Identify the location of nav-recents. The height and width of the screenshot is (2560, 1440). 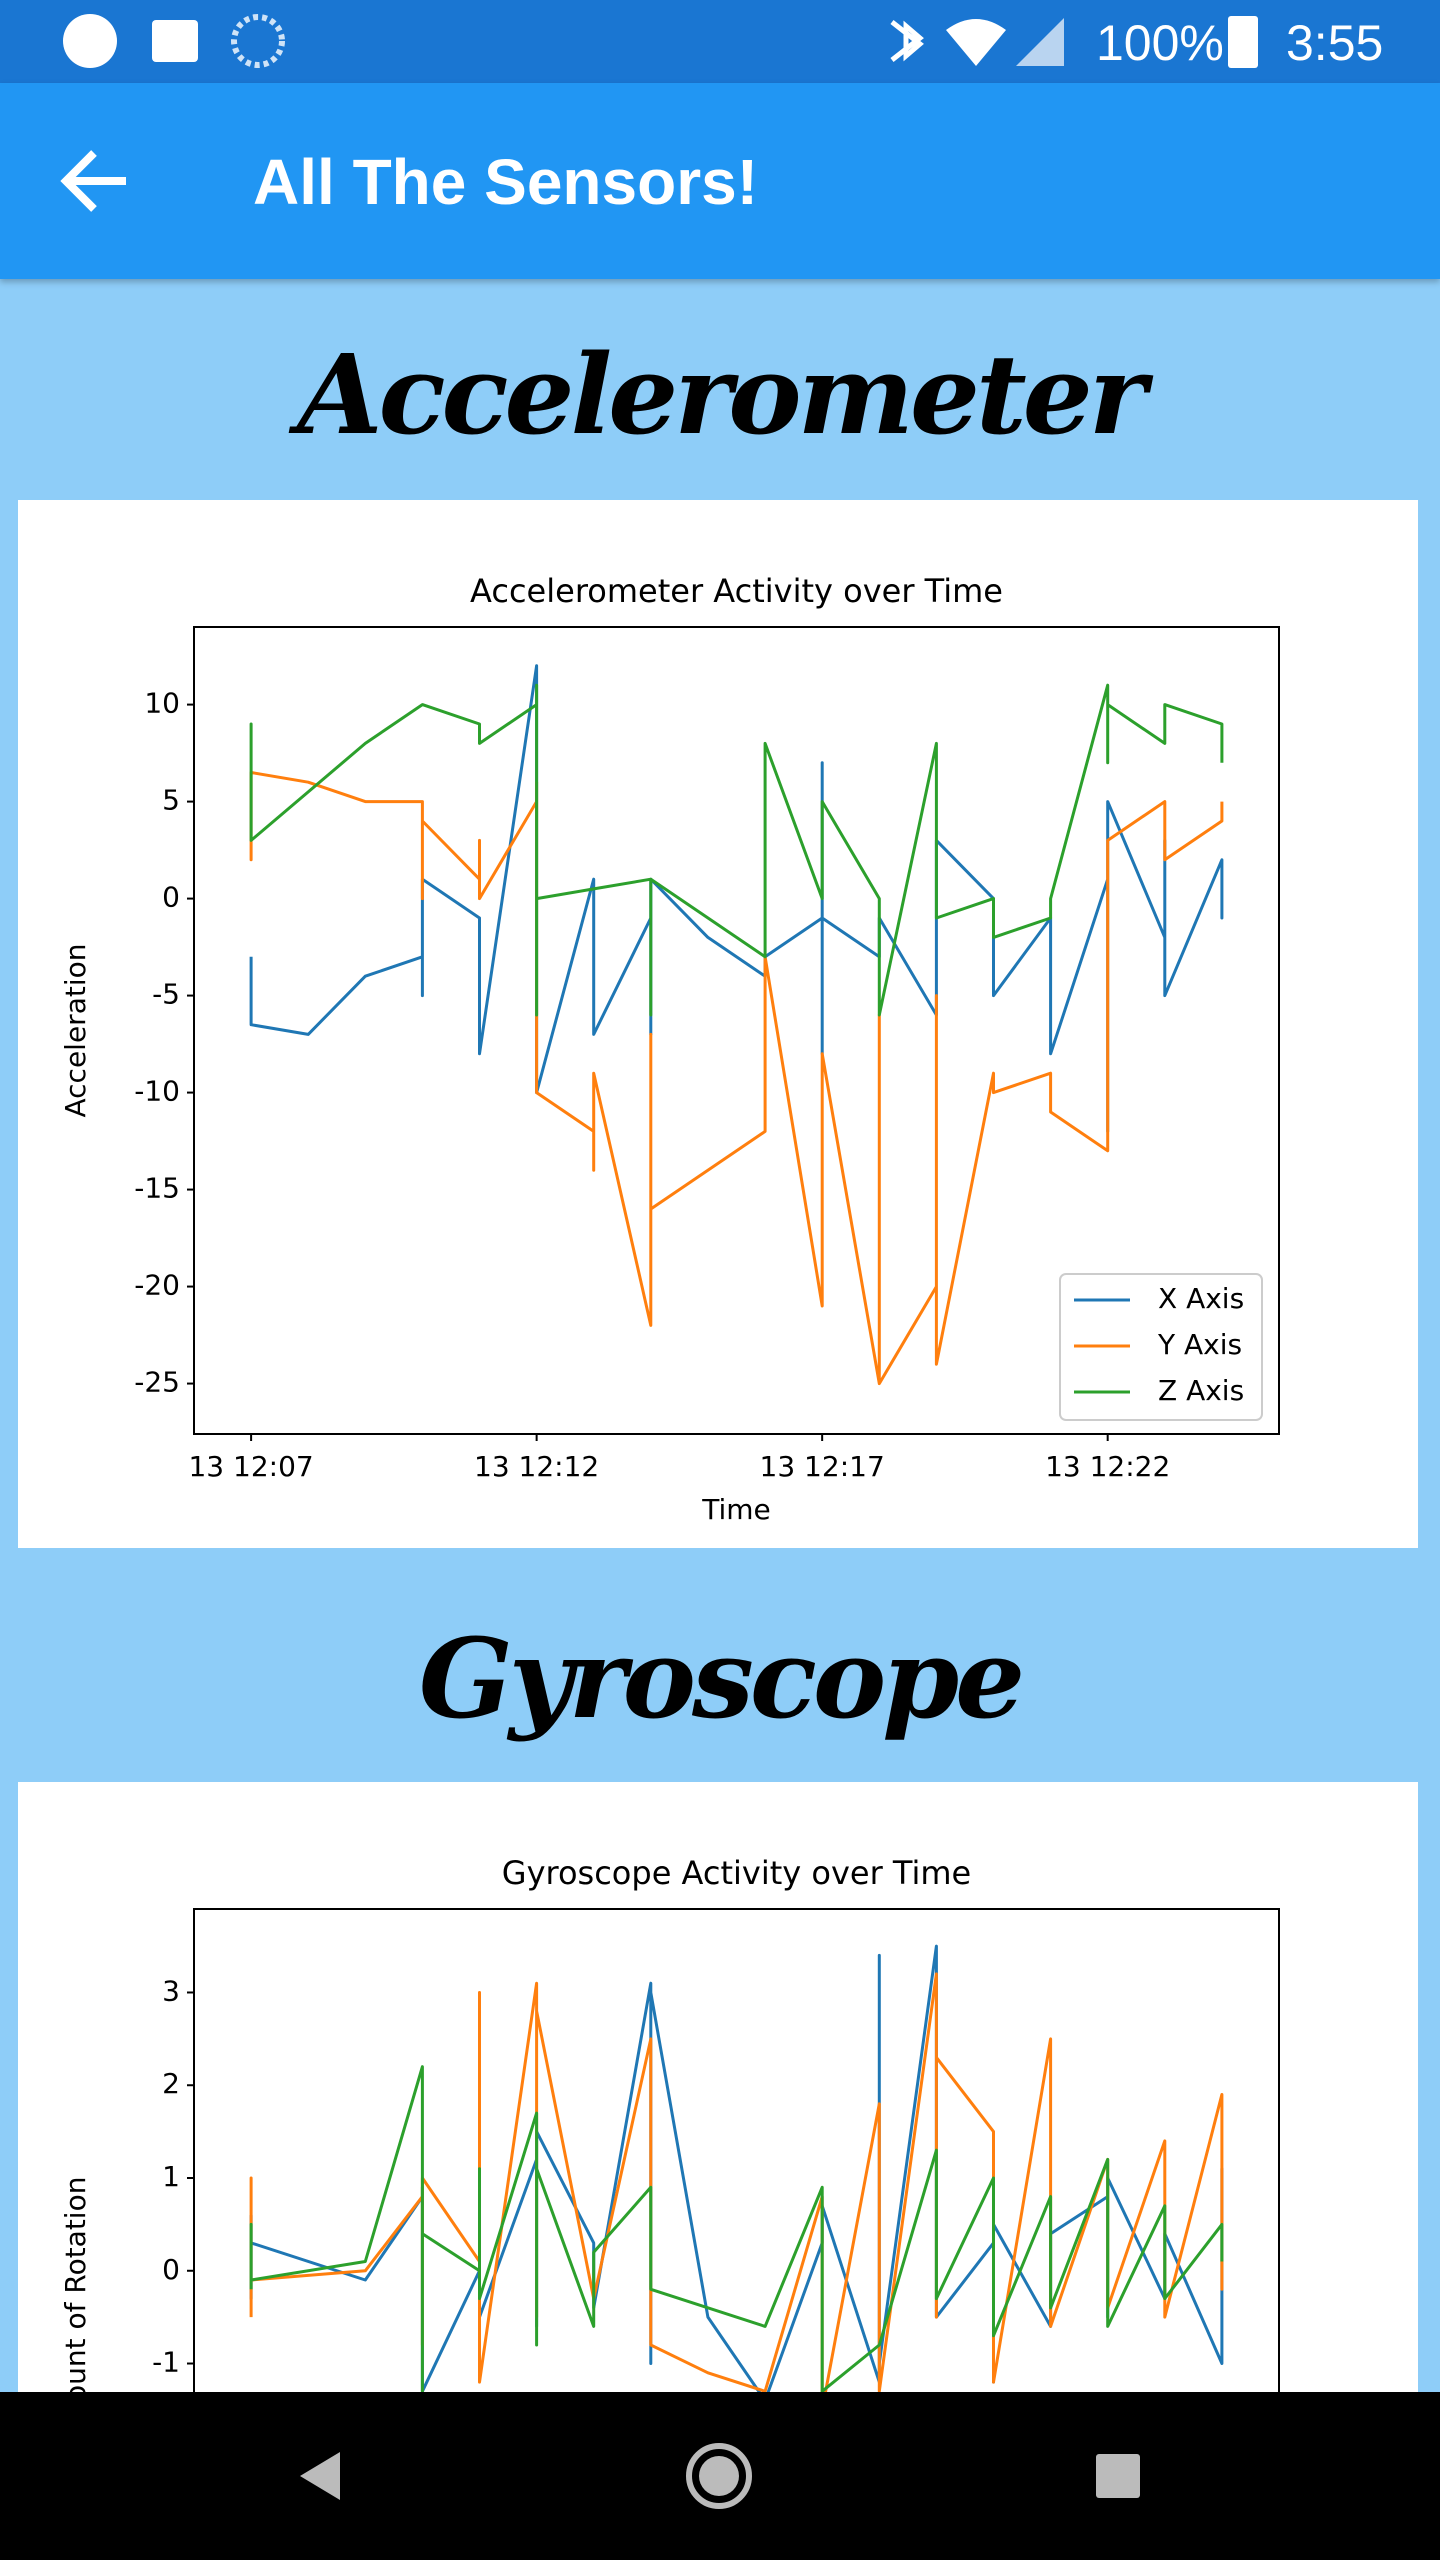
(1118, 2476).